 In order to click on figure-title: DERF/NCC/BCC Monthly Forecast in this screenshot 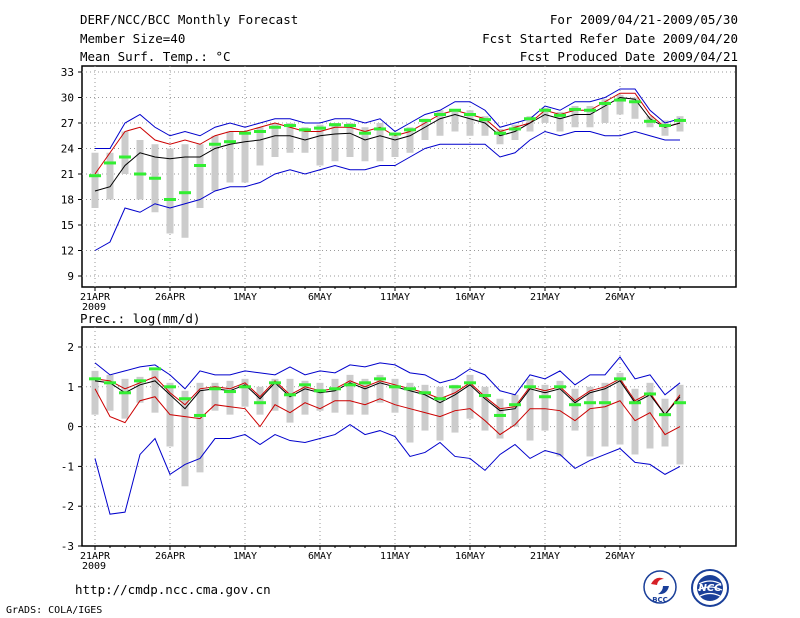, I will do `click(189, 19)`.